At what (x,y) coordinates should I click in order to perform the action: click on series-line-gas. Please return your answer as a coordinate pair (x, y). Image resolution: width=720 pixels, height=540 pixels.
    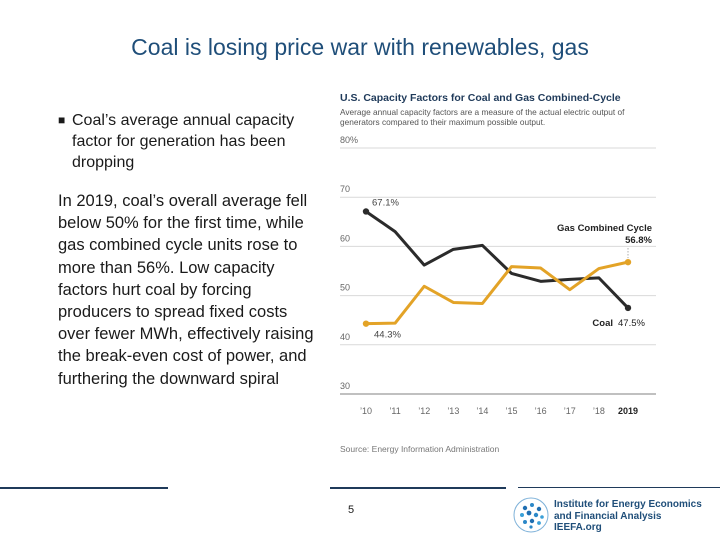
    Looking at the image, I should click on (497, 293).